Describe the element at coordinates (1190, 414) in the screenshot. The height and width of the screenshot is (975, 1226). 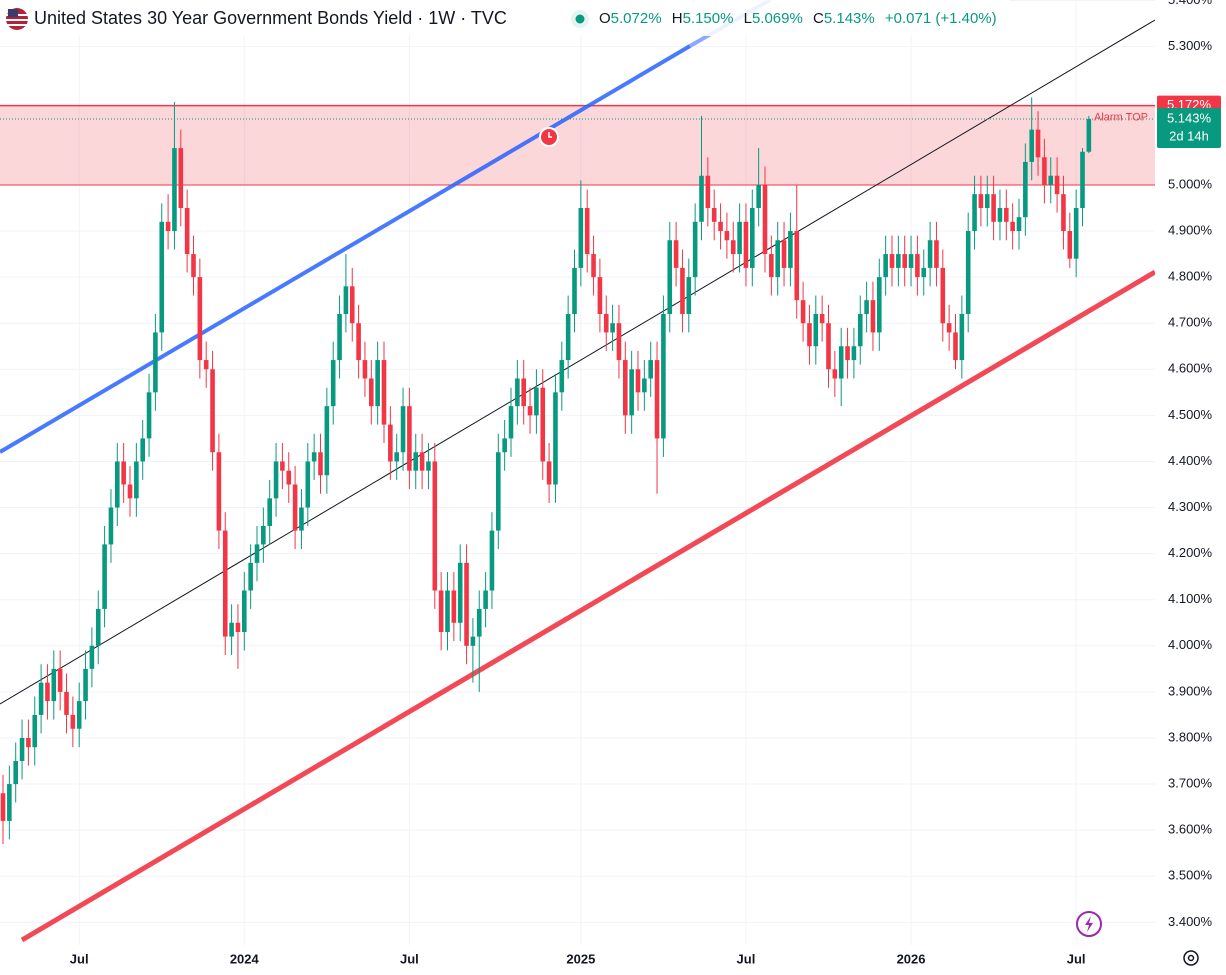
I see `y-tick-label: 4.500%` at that location.